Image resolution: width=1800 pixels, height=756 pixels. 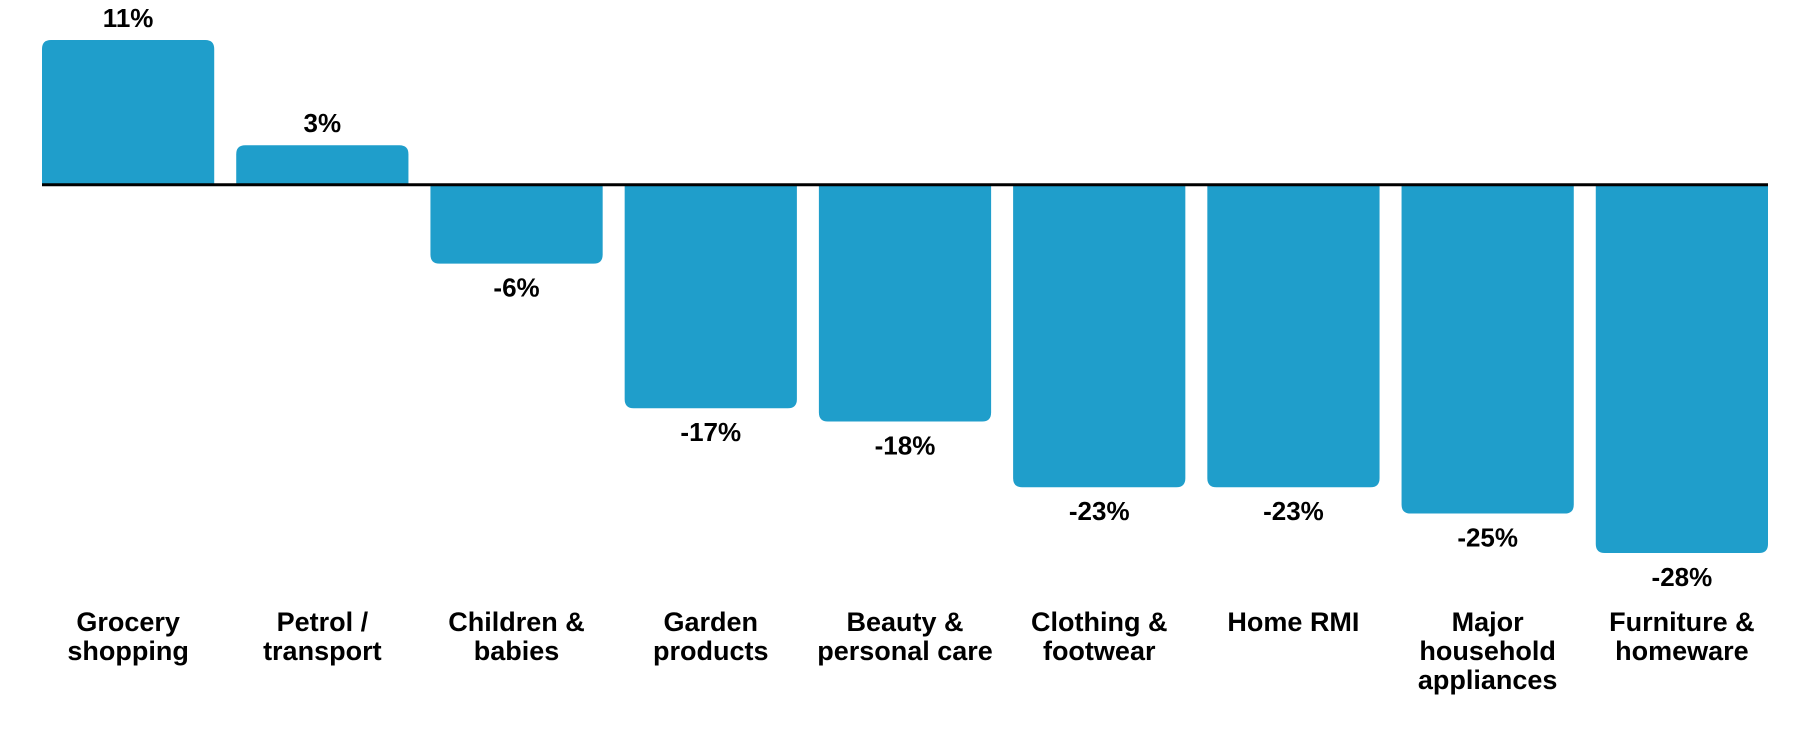 What do you see at coordinates (1293, 622) in the screenshot?
I see `category-label: Home RMI` at bounding box center [1293, 622].